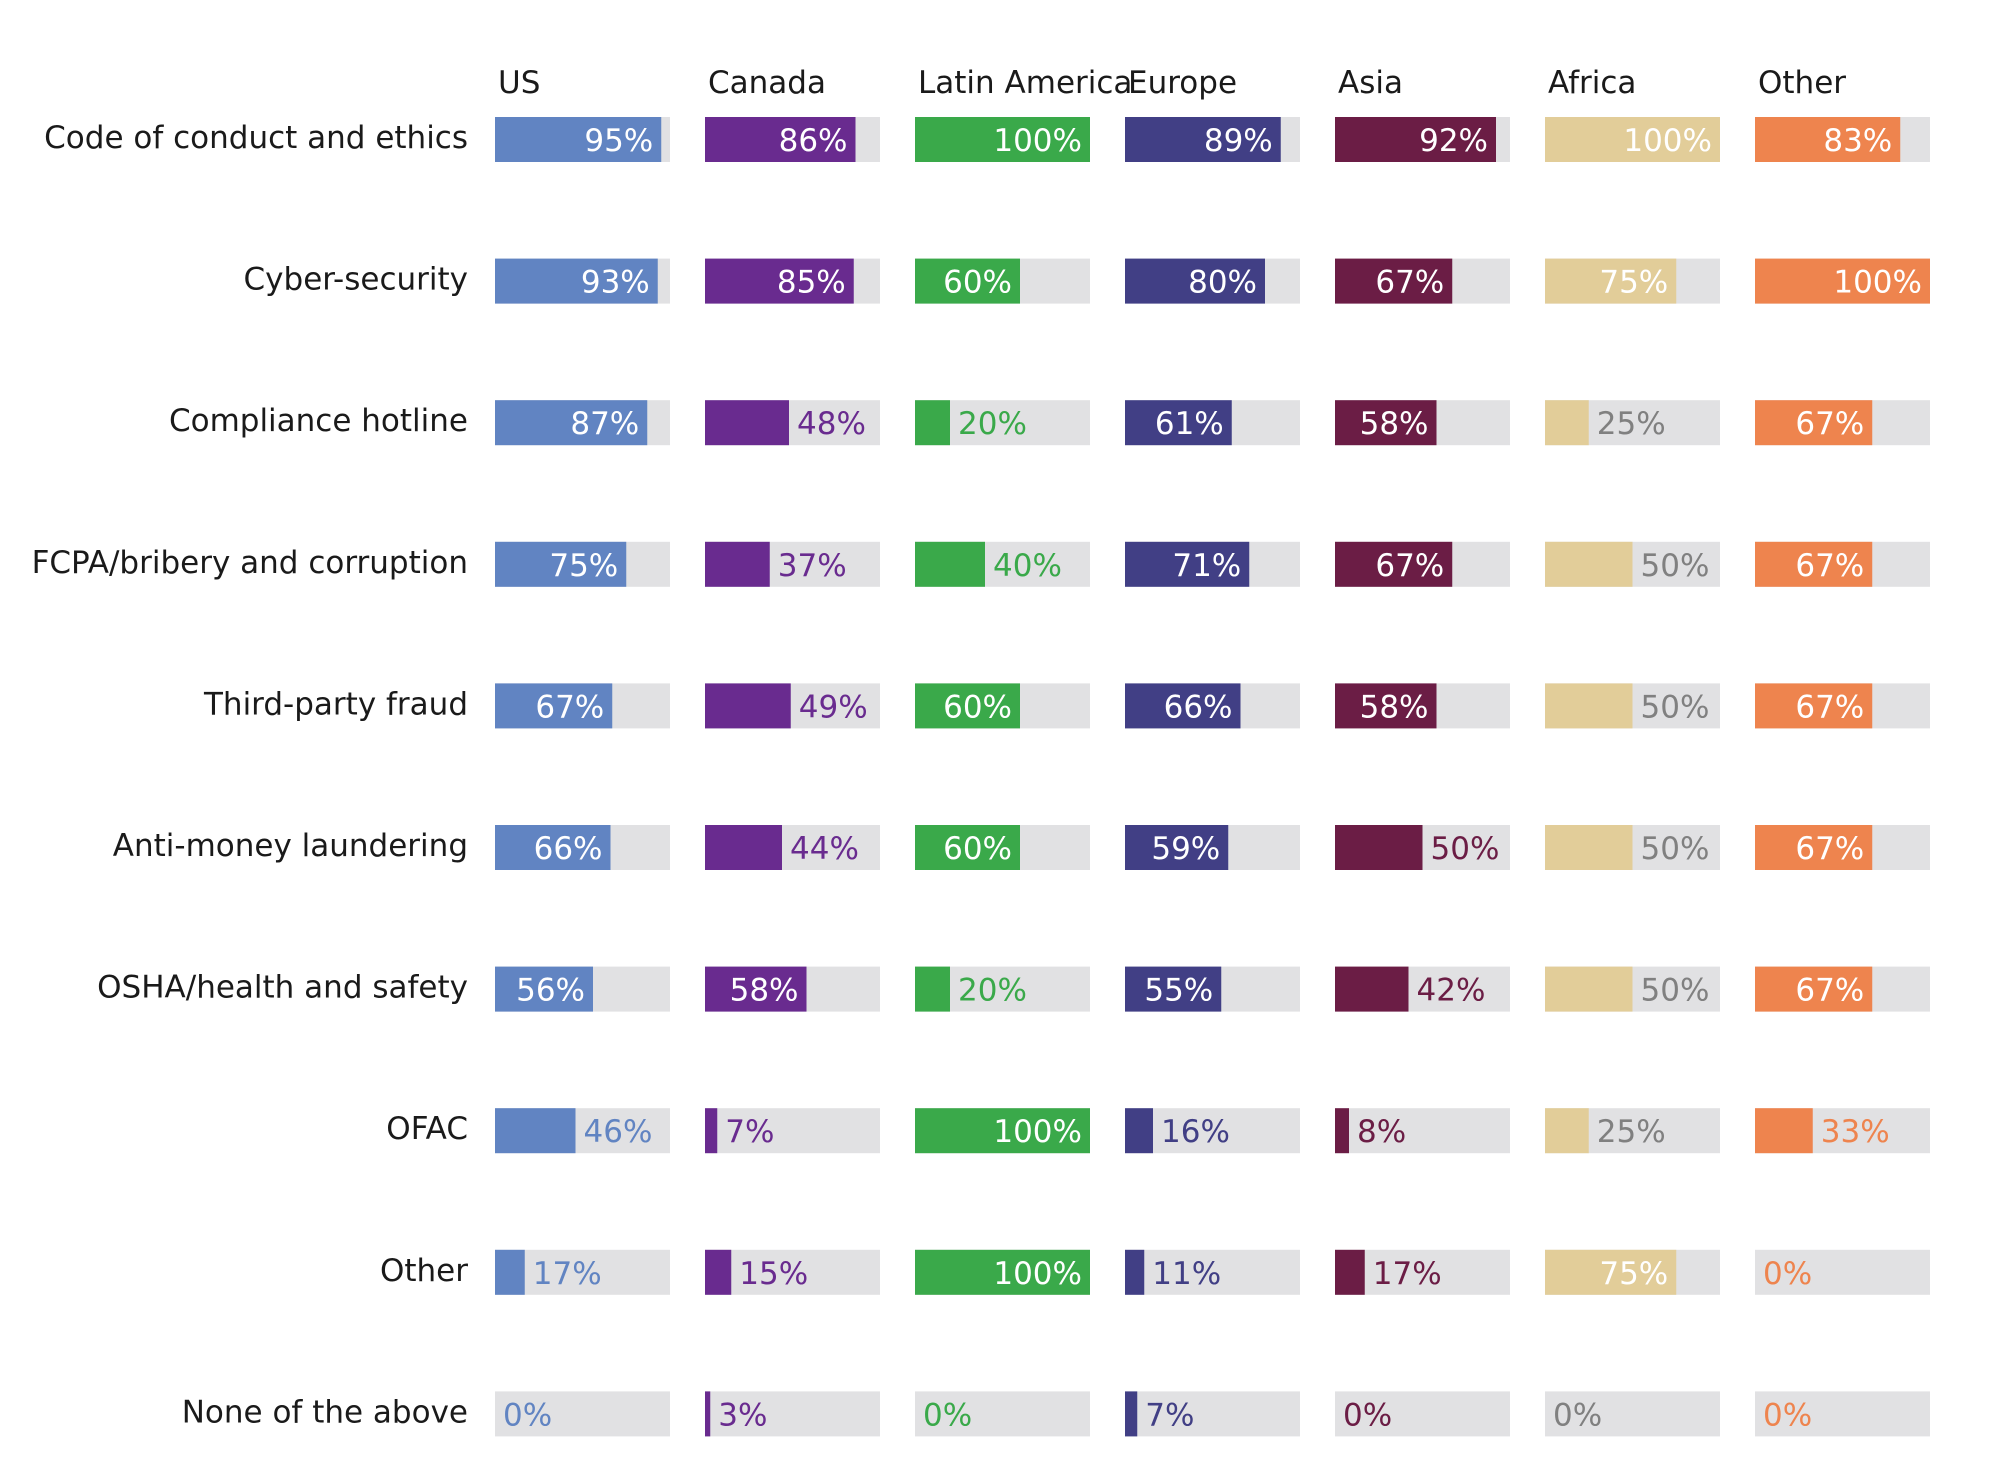 The image size is (2000, 1480). Describe the element at coordinates (824, 849) in the screenshot. I see `value-label: 44%` at that location.